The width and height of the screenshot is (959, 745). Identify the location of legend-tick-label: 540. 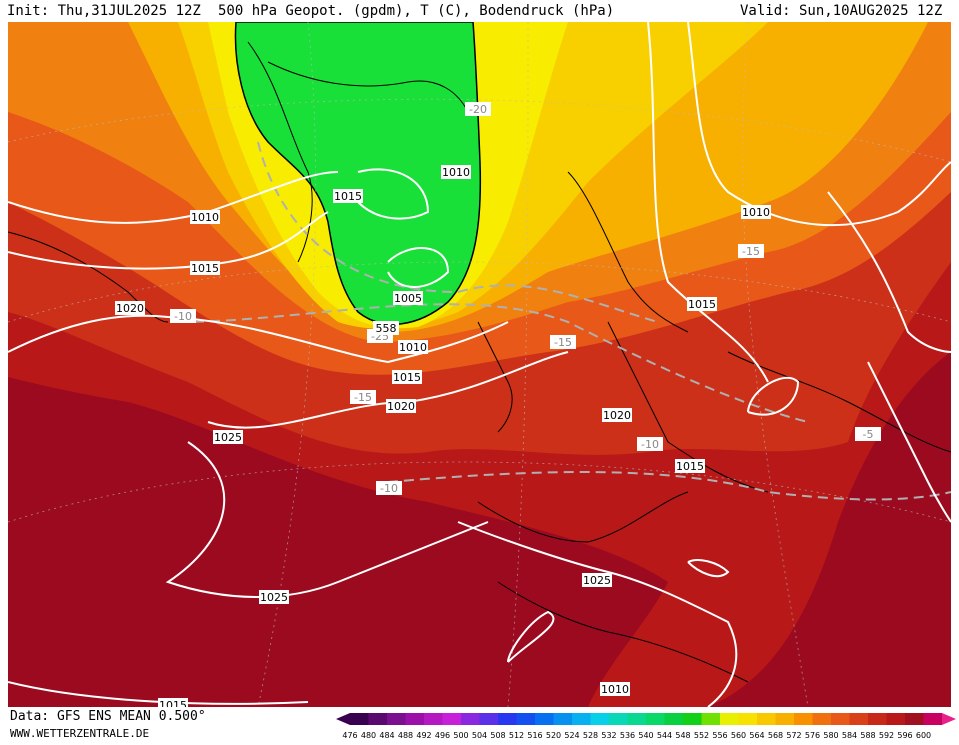
(645, 735).